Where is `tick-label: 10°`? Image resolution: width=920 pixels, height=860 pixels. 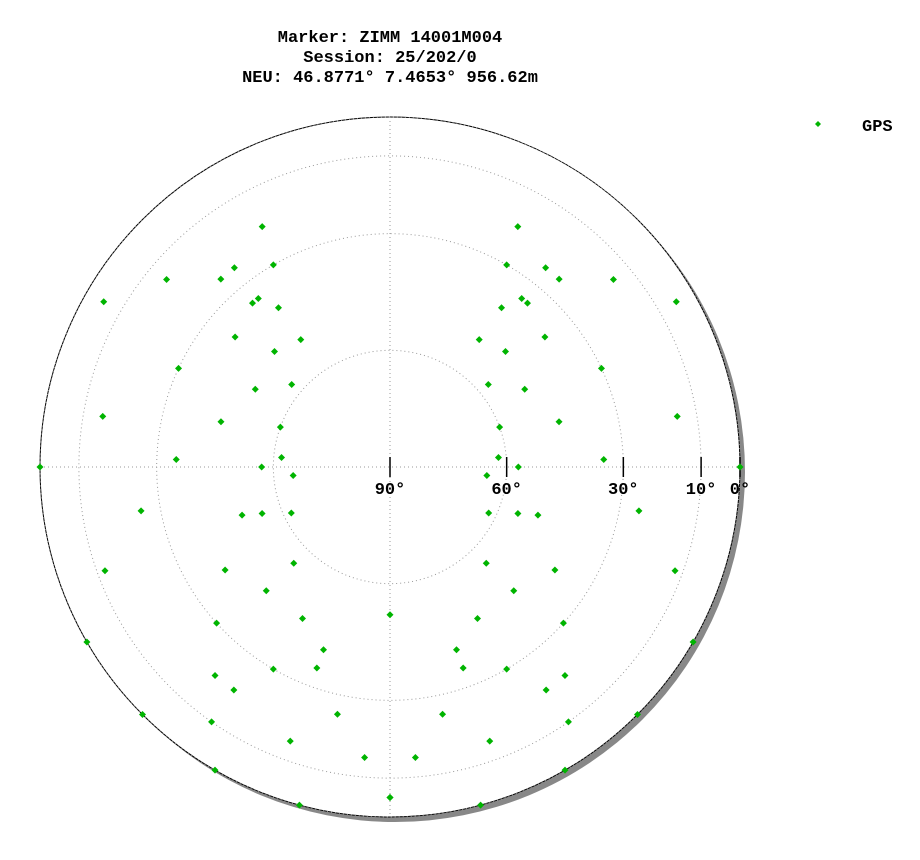 tick-label: 10° is located at coordinates (701, 490).